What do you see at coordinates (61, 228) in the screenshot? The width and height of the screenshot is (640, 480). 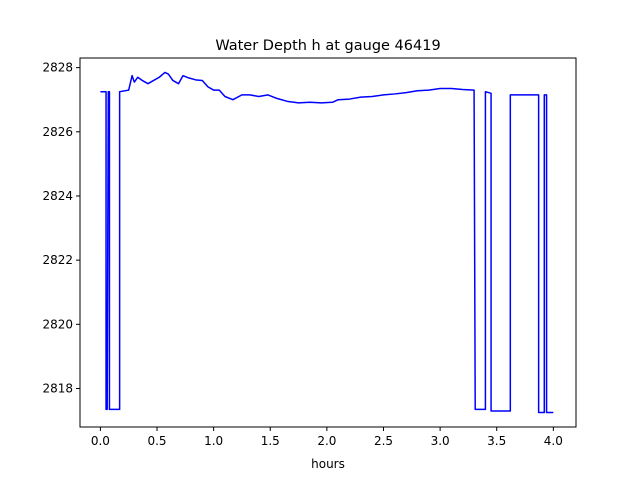 I see `y-axis: 2818 2820 2822 2824 2826 2828` at bounding box center [61, 228].